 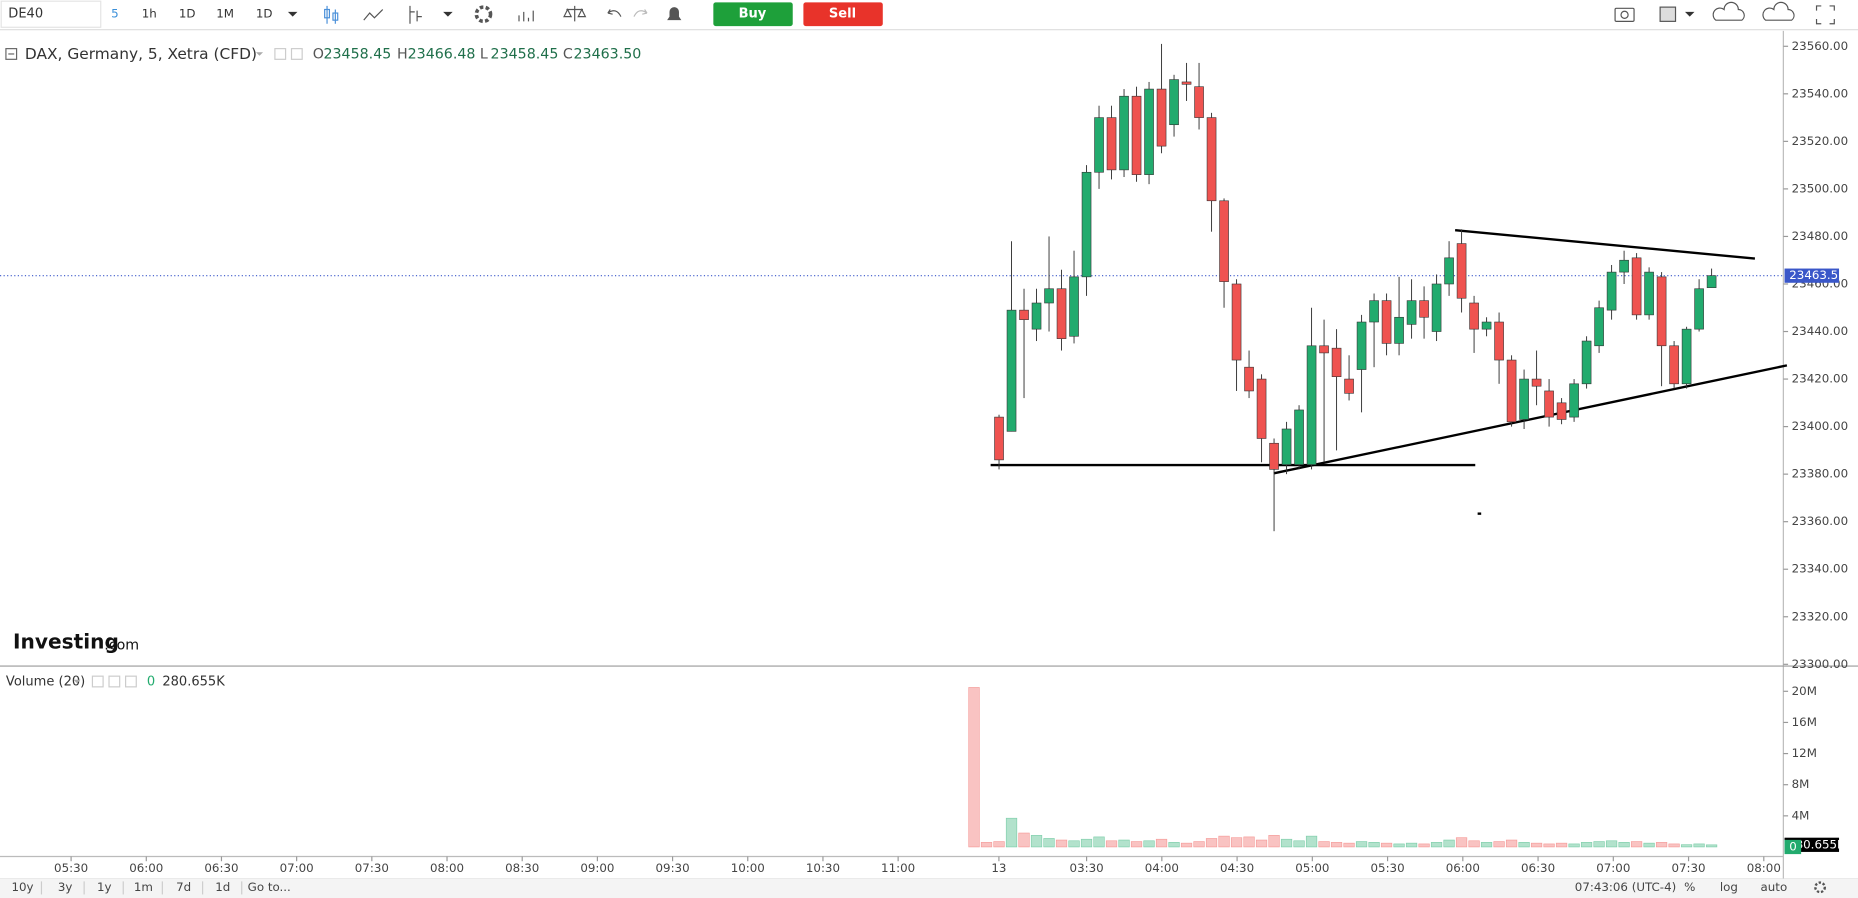 What do you see at coordinates (259, 54) in the screenshot?
I see `title-dropdown` at bounding box center [259, 54].